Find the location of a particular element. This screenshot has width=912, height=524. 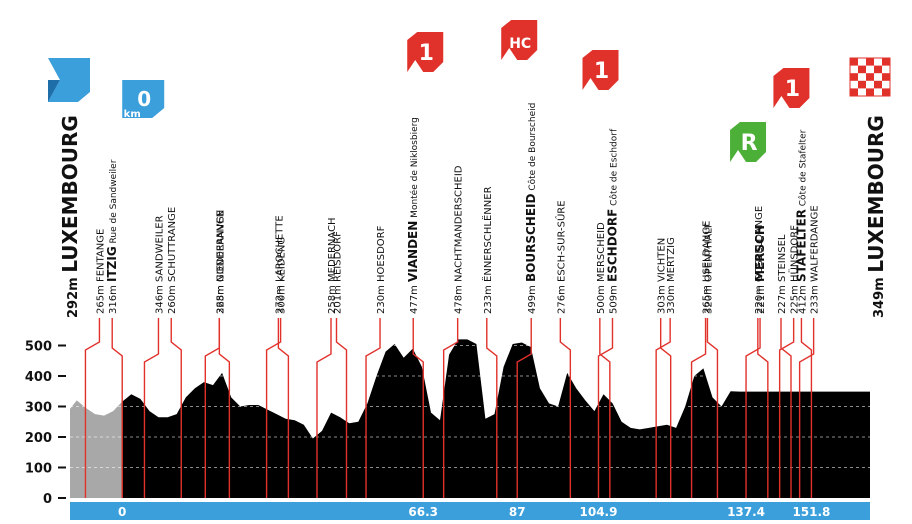

place-altitude: 300m is located at coordinates (282, 298).